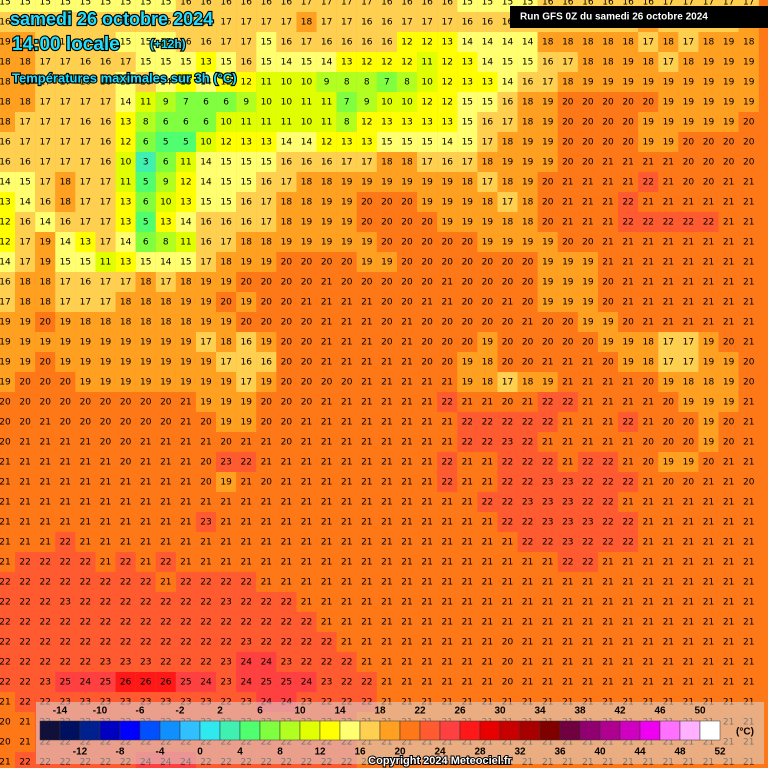 Image resolution: width=768 pixels, height=768 pixels. Describe the element at coordinates (390, 730) in the screenshot. I see `legend-swatch` at that location.